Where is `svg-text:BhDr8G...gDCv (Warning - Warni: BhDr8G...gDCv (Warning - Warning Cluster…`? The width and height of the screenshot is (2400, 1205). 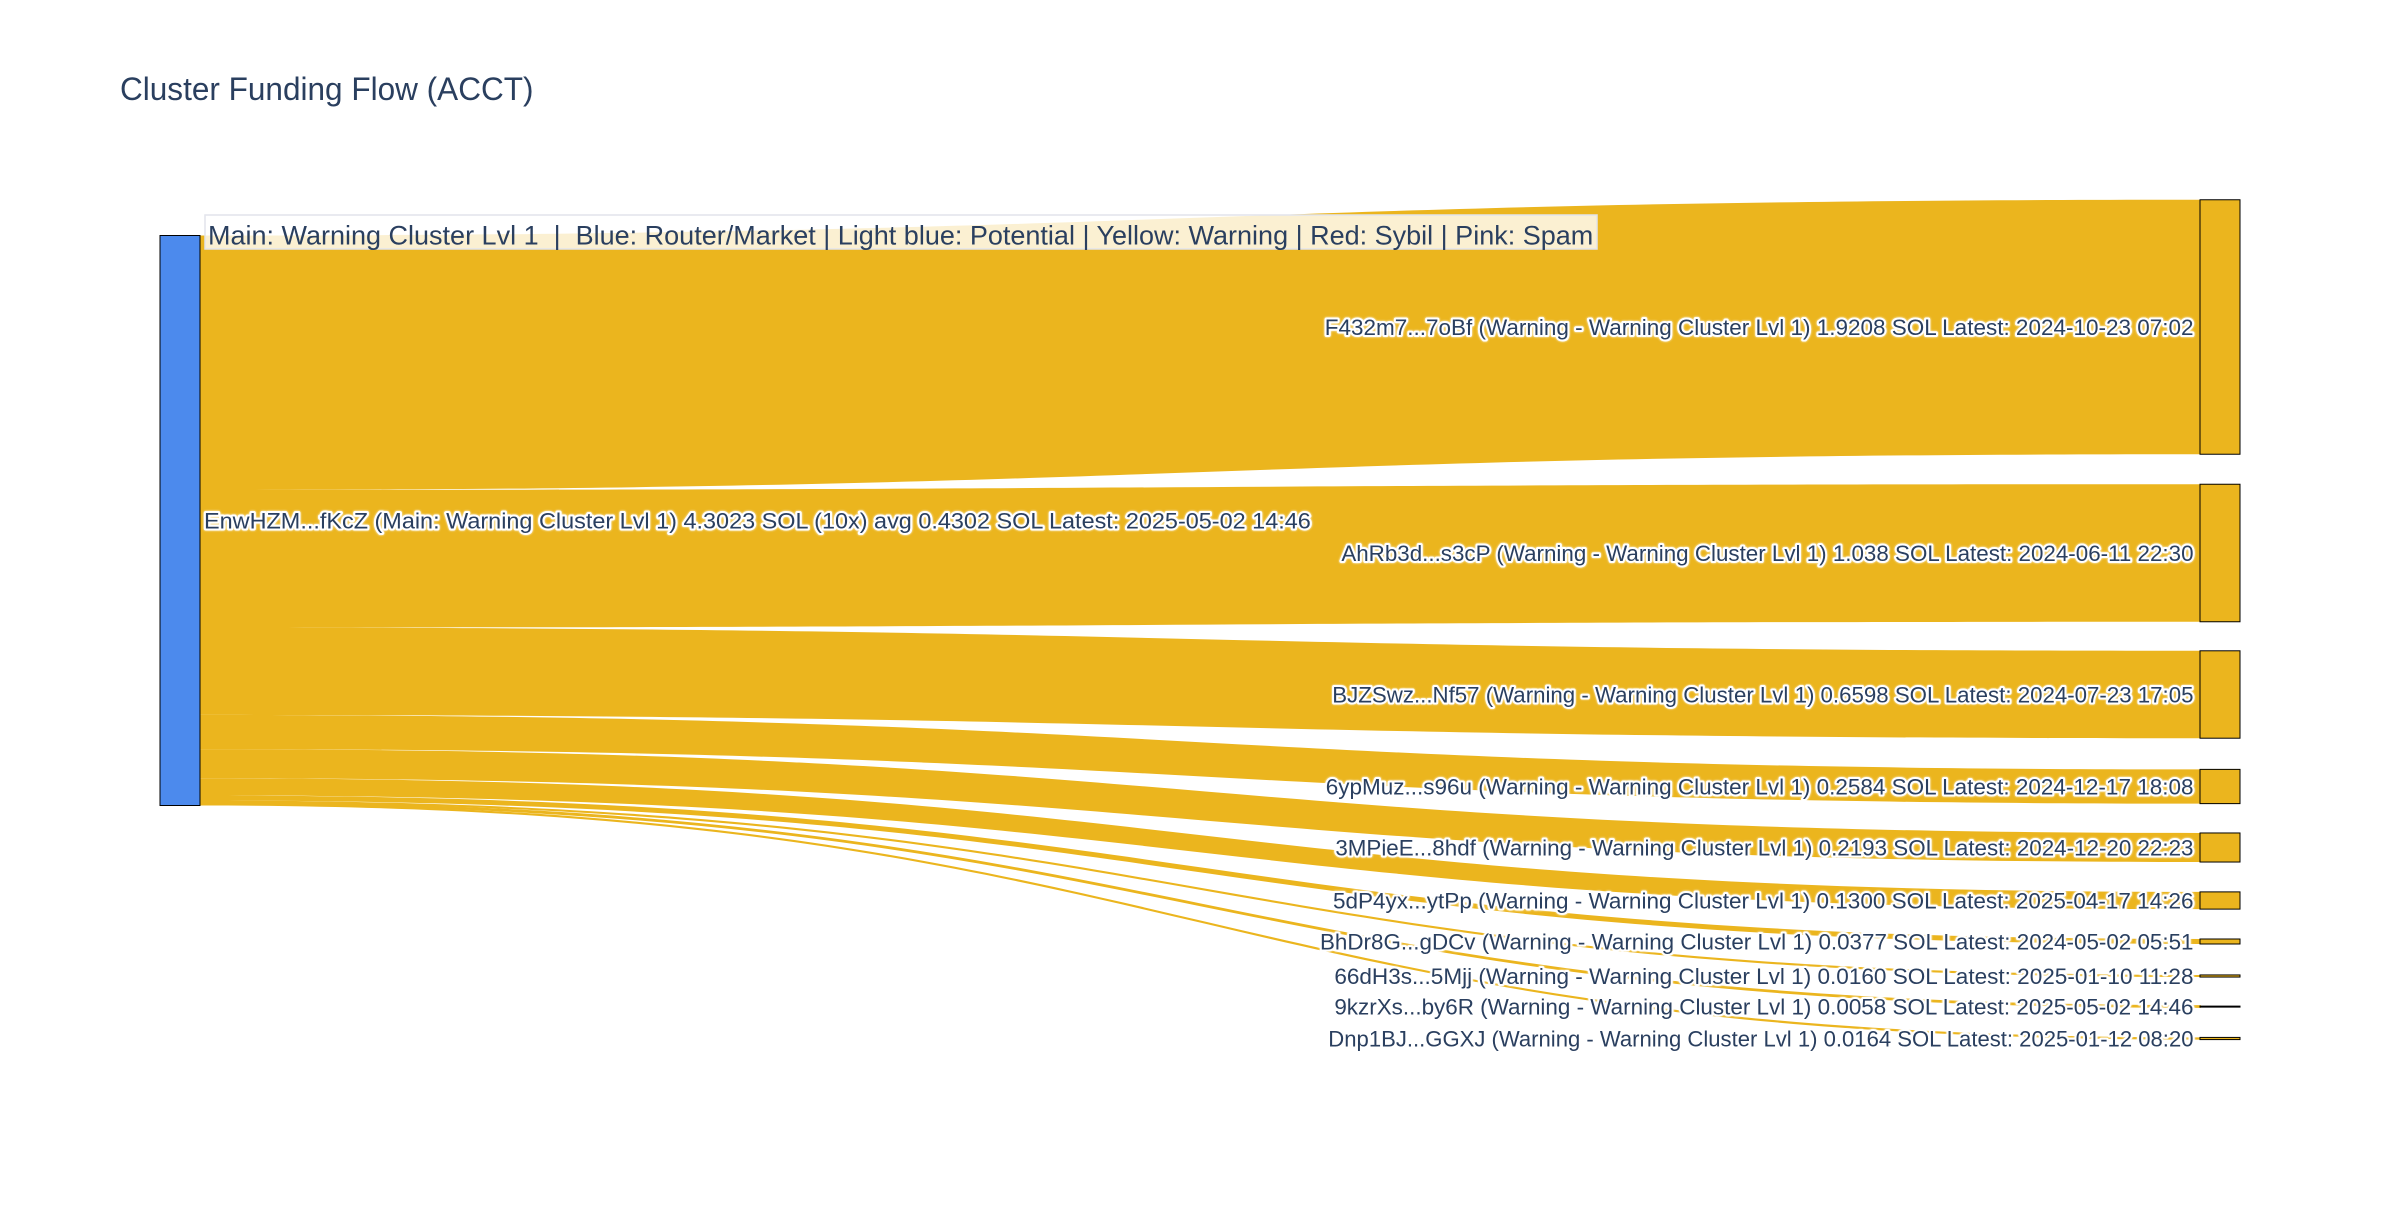 svg-text:BhDr8G...gDCv (Warning - Warni: BhDr8G...gDCv (Warning - Warning Cluster… is located at coordinates (1757, 941).